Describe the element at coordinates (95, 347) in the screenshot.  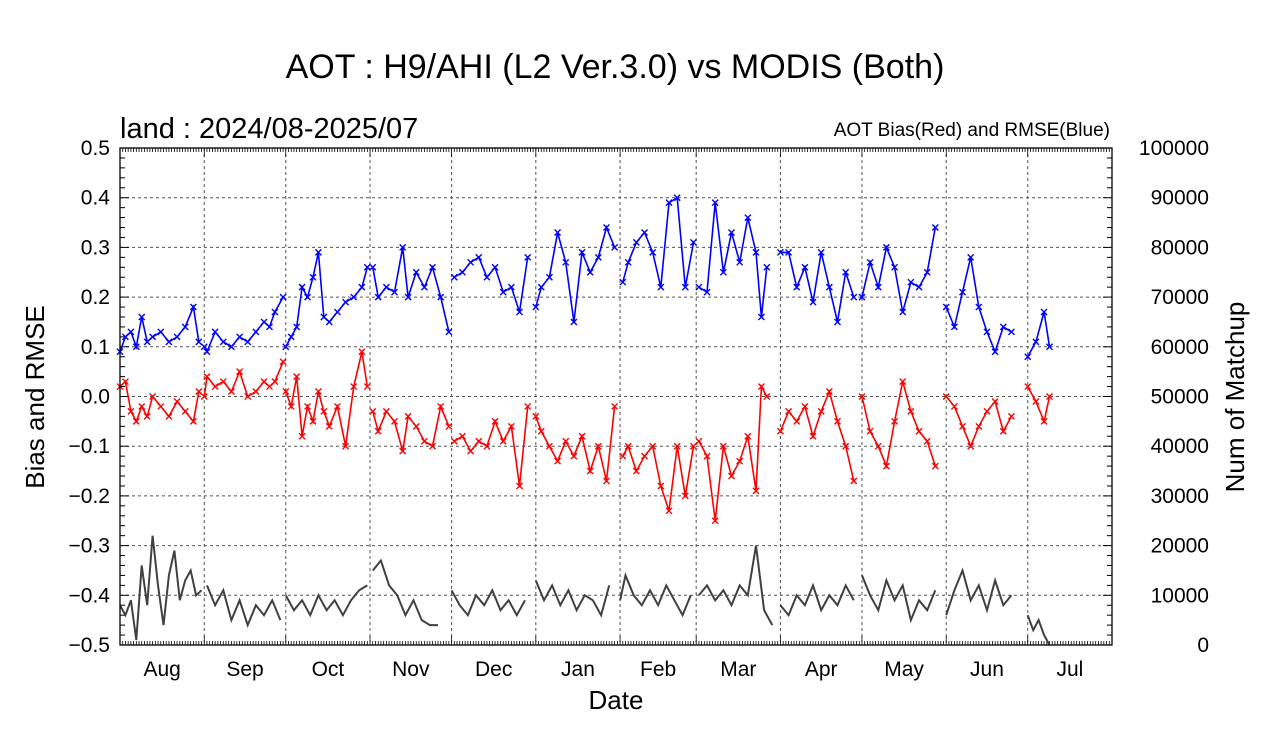
I see `y-tick-label: 0.1` at that location.